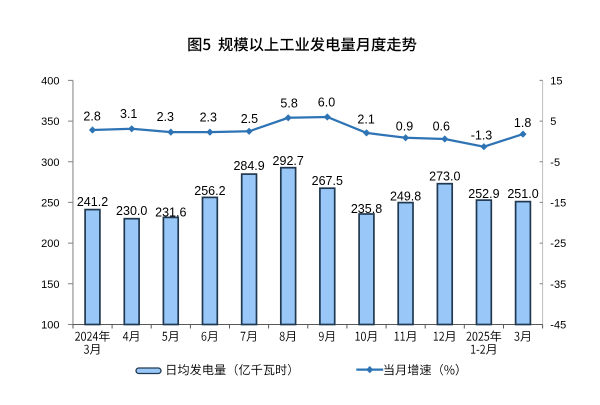 This screenshot has height=405, width=600. What do you see at coordinates (128, 114) in the screenshot?
I see `svg-text: 3.1` at bounding box center [128, 114].